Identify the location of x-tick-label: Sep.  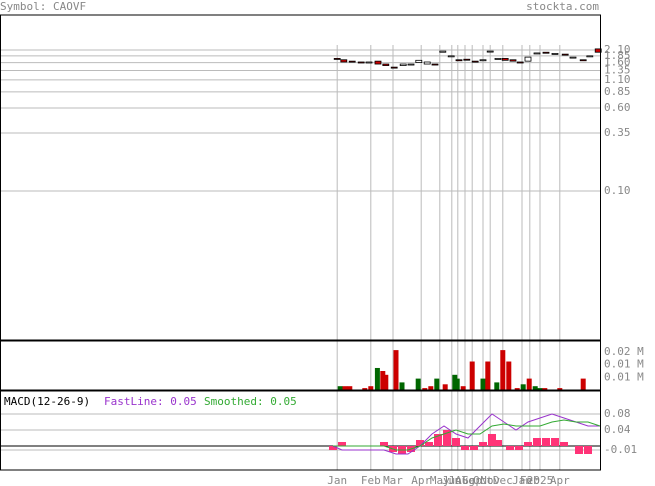
(472, 480).